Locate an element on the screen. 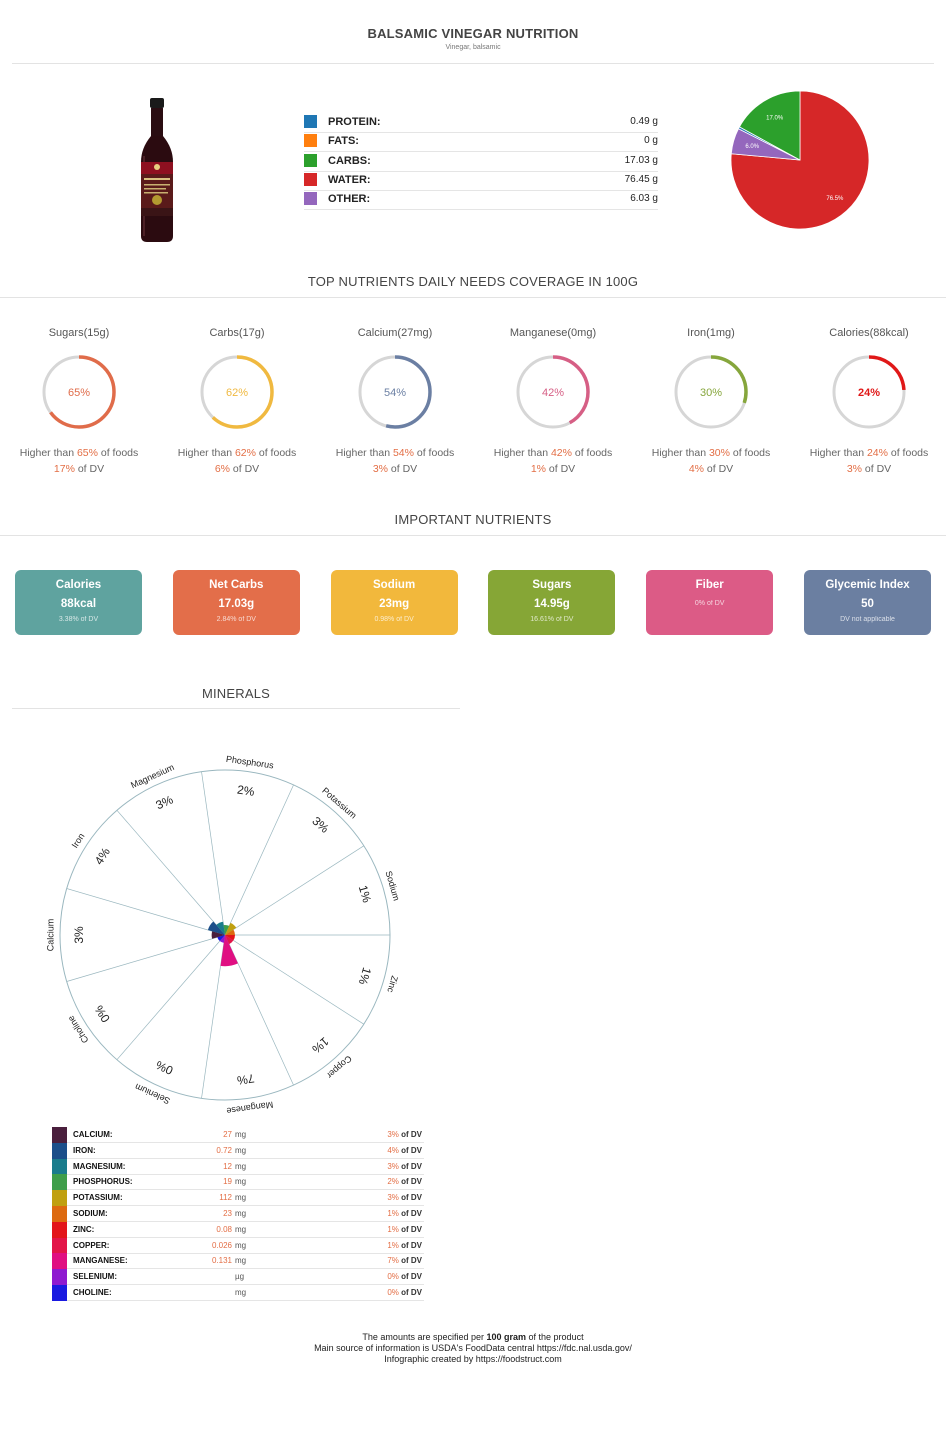 The image size is (950, 1435). coverage-item-name: Carbs(17g) is located at coordinates (237, 333).